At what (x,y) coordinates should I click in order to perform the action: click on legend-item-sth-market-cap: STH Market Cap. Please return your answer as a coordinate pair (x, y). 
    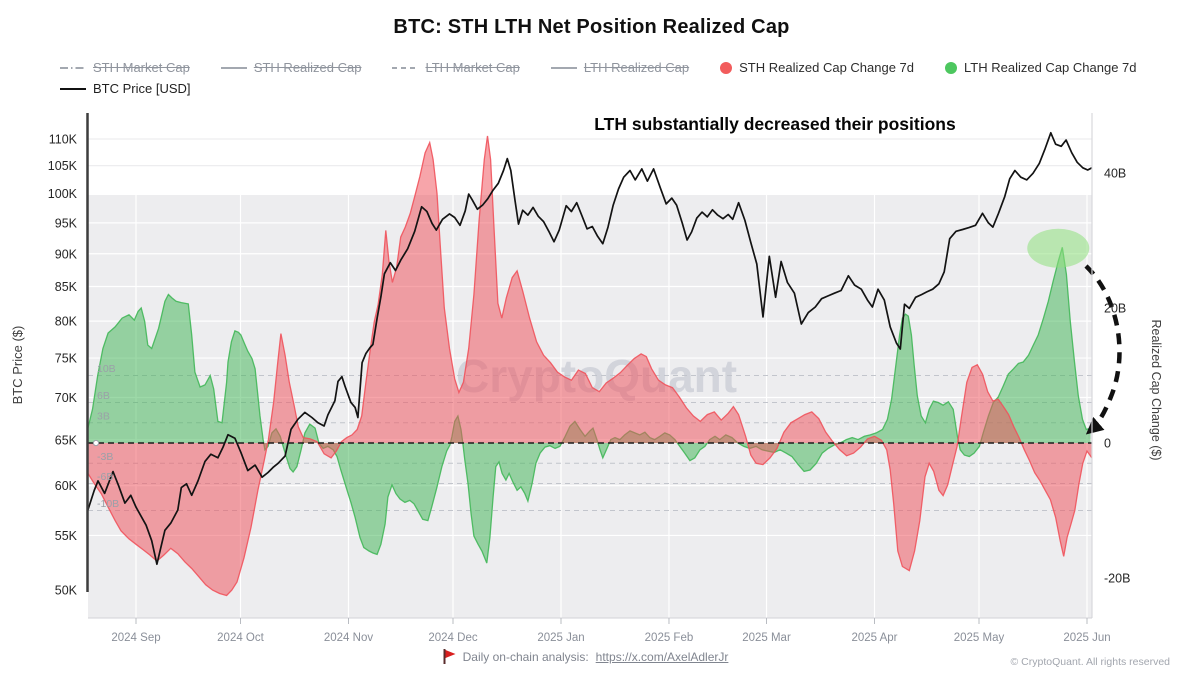
    Looking at the image, I should click on (125, 67).